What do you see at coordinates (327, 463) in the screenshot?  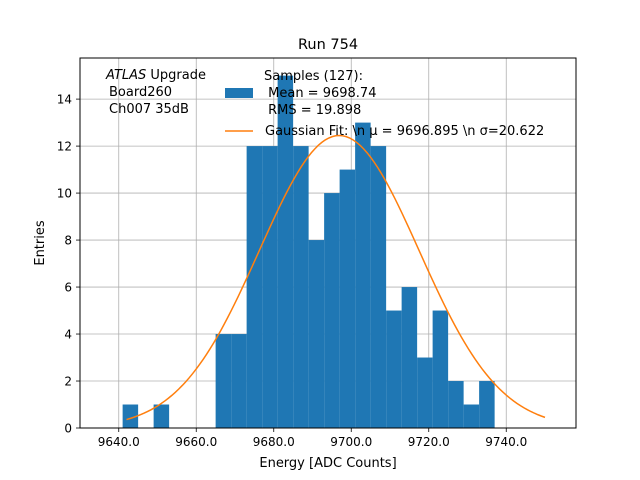 I see `x-axis-label: Energy [ADC Counts]` at bounding box center [327, 463].